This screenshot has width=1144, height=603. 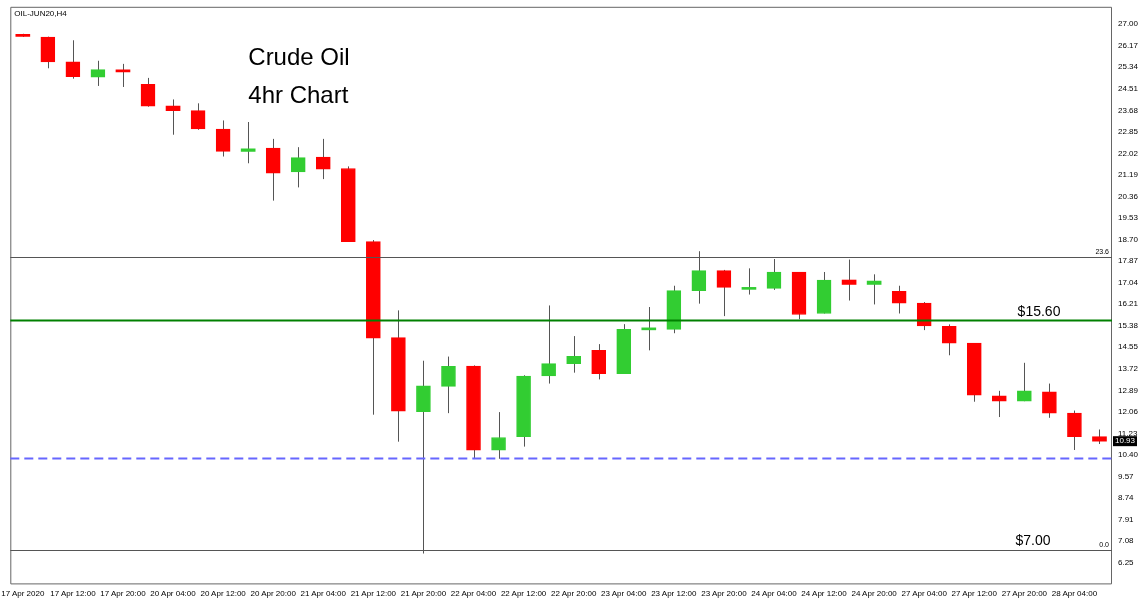 What do you see at coordinates (273, 594) in the screenshot?
I see `x-tick-label: 20 Apr 20:00` at bounding box center [273, 594].